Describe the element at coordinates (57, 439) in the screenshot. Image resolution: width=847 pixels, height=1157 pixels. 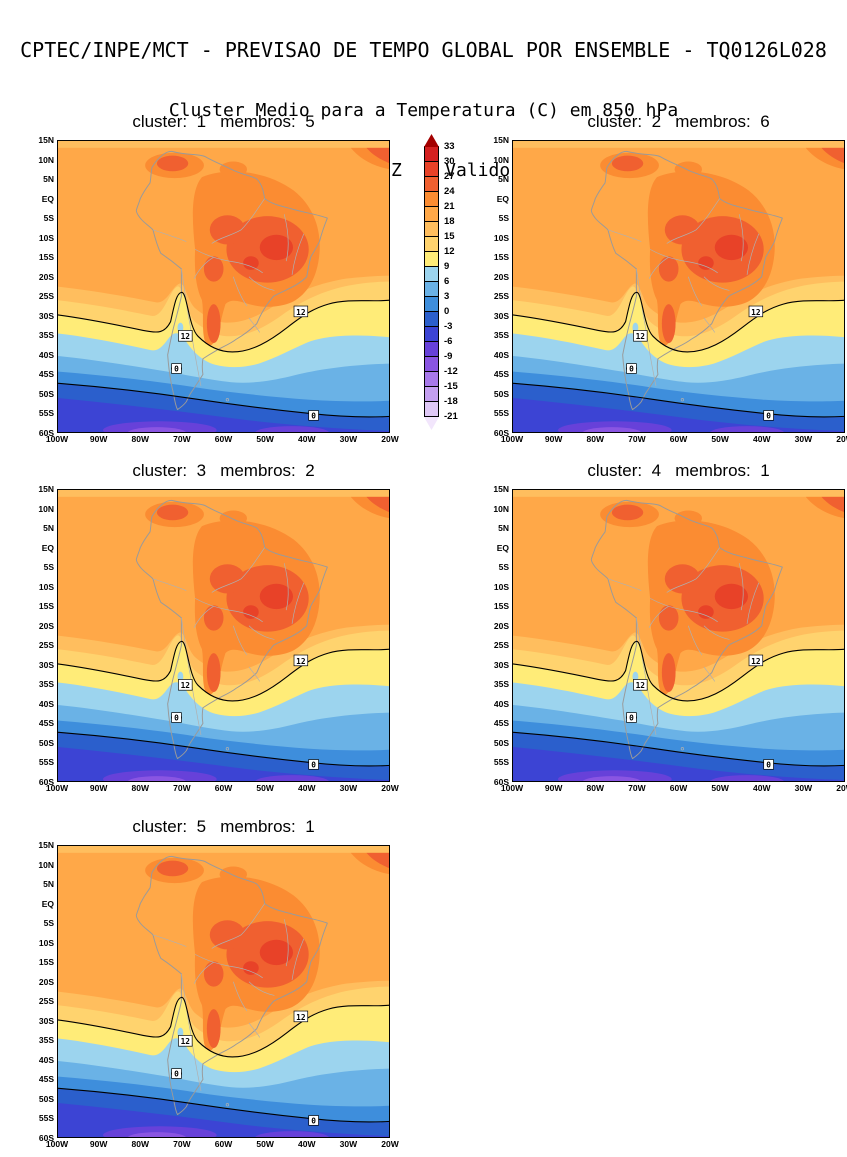
I see `lon-tick-label: 100W` at that location.